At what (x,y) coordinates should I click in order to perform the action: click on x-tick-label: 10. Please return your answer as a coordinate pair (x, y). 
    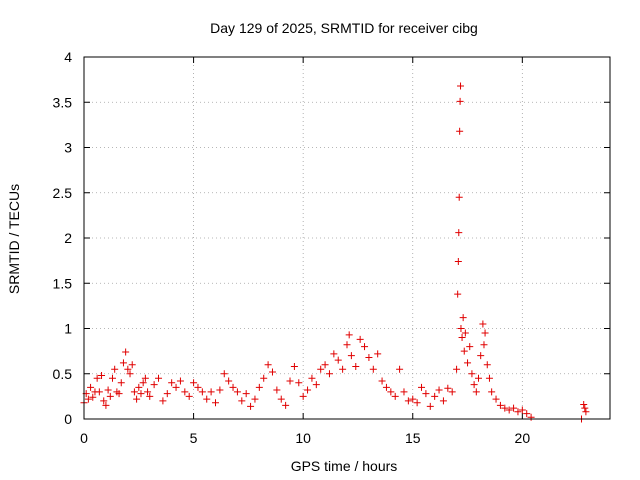
    Looking at the image, I should click on (303, 438).